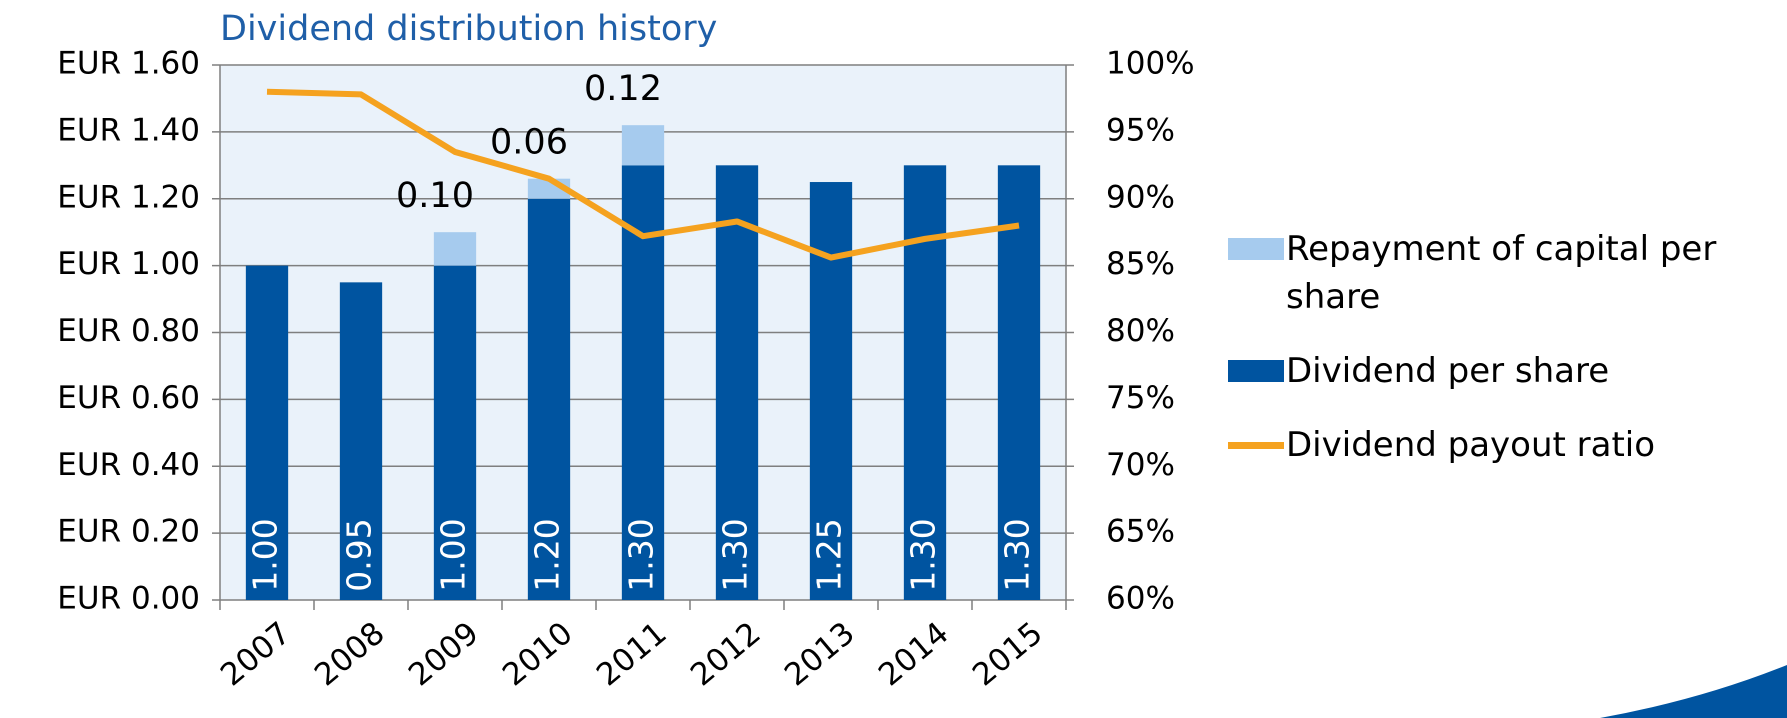 The image size is (1787, 718). What do you see at coordinates (643, 174) in the screenshot?
I see `line-series` at bounding box center [643, 174].